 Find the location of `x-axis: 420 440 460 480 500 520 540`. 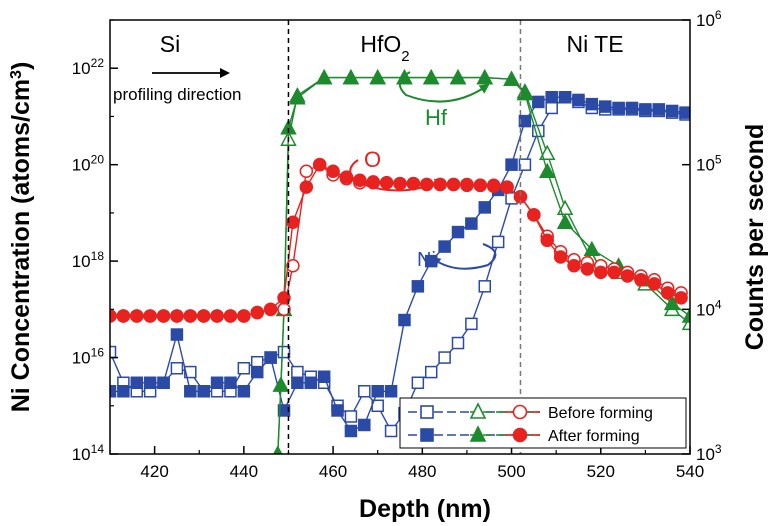

x-axis: 420 440 460 480 500 520 540 is located at coordinates (406, 463).